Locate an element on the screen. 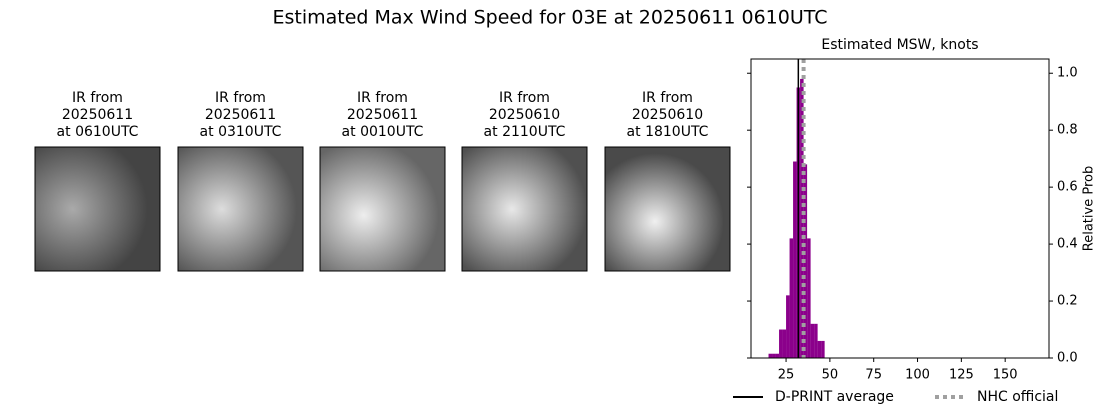 The height and width of the screenshot is (409, 1100). x-tick-label: 150 is located at coordinates (1005, 375).